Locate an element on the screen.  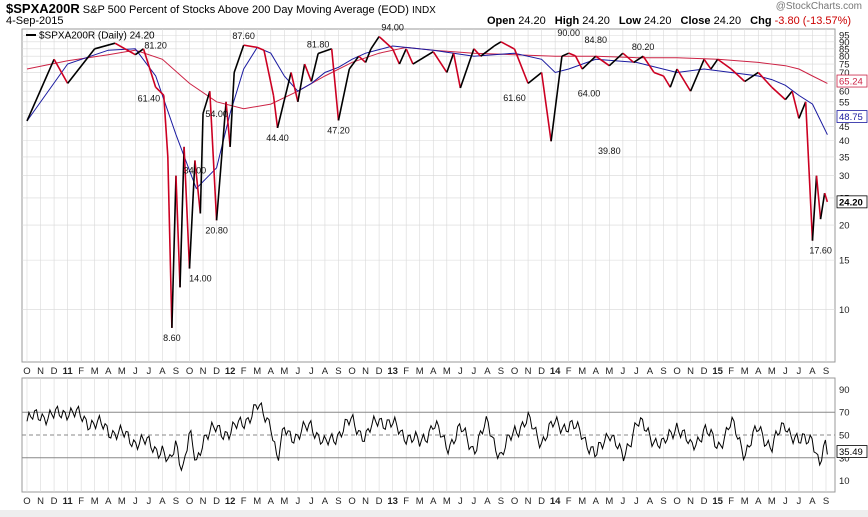
rsi-last-value-label: 35.49 is located at coordinates (851, 452).